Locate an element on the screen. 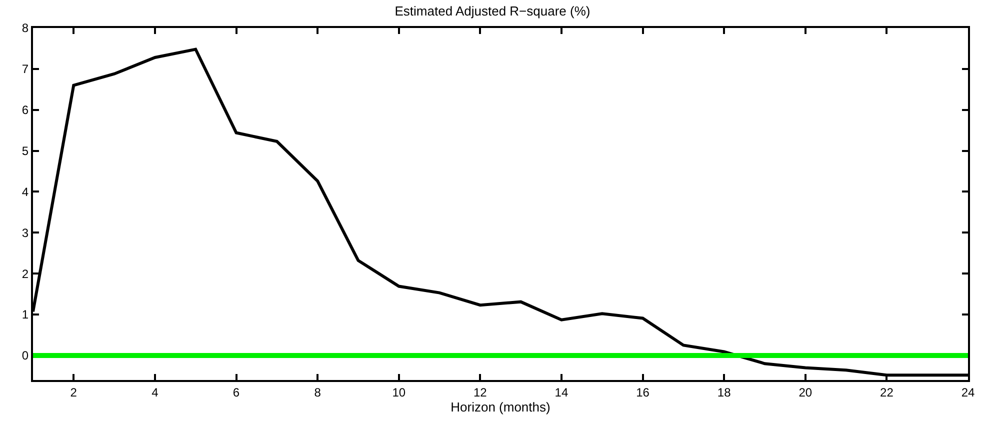 The height and width of the screenshot is (428, 985). x-tick-label: 2 is located at coordinates (74, 392).